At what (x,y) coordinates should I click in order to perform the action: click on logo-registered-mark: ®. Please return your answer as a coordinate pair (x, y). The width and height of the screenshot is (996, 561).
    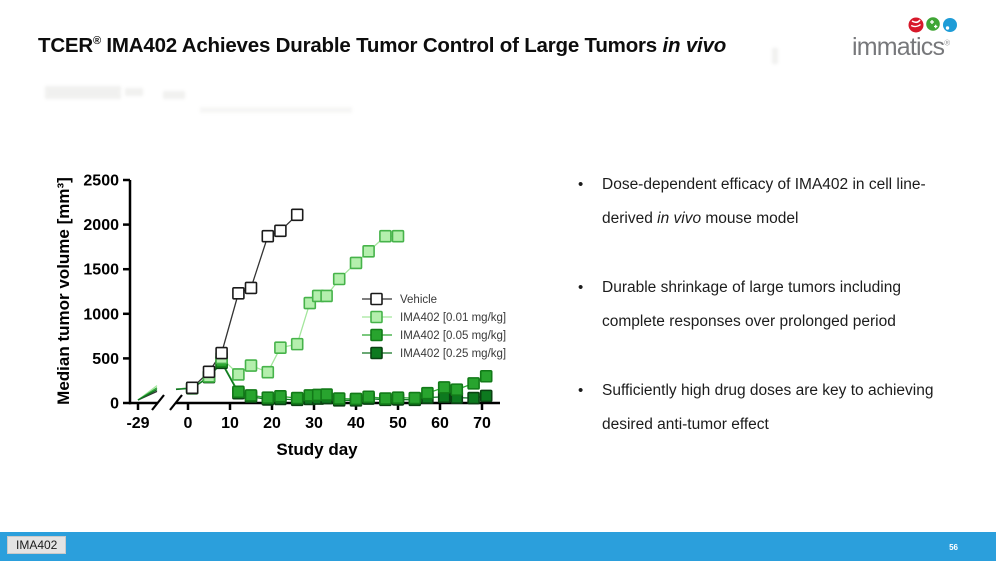
    Looking at the image, I should click on (947, 43).